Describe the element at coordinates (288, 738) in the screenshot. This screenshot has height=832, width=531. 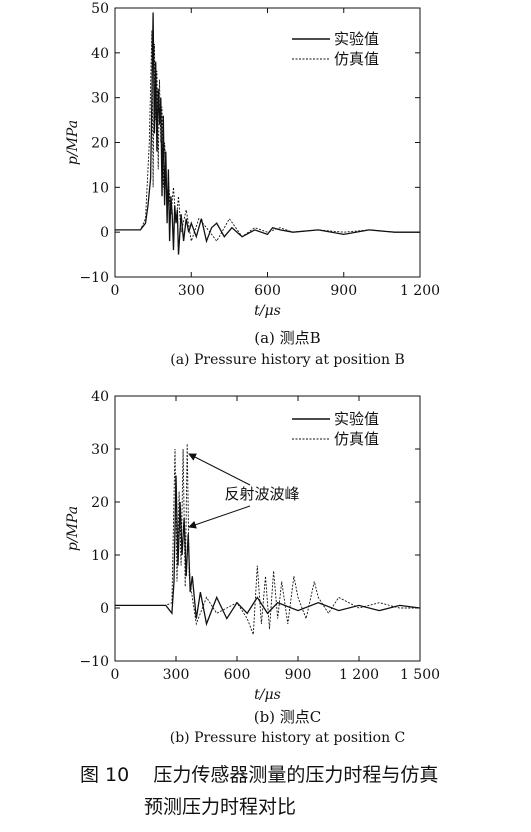
I see `subcaption-en: (b) Pressure history at position C` at that location.